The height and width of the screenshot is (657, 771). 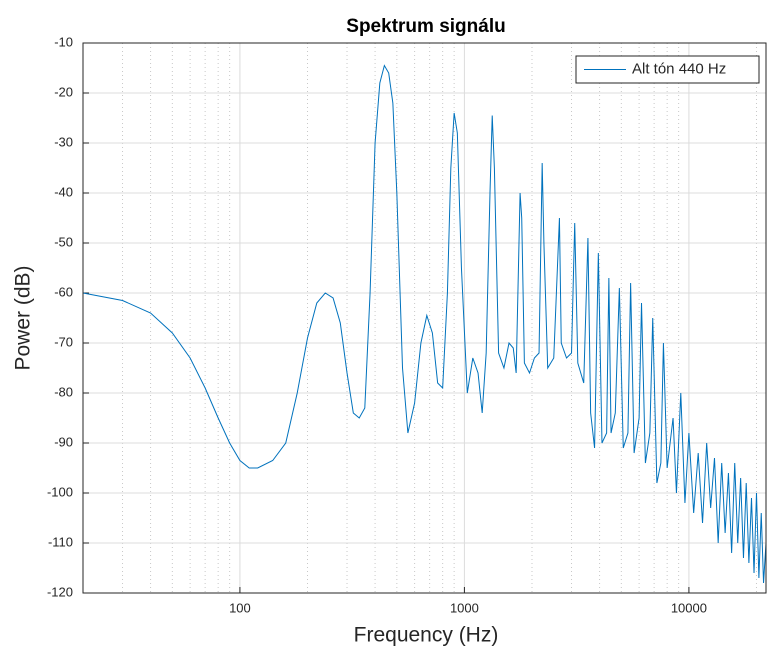 What do you see at coordinates (63, 41) in the screenshot?
I see `y-tick-label: -10` at bounding box center [63, 41].